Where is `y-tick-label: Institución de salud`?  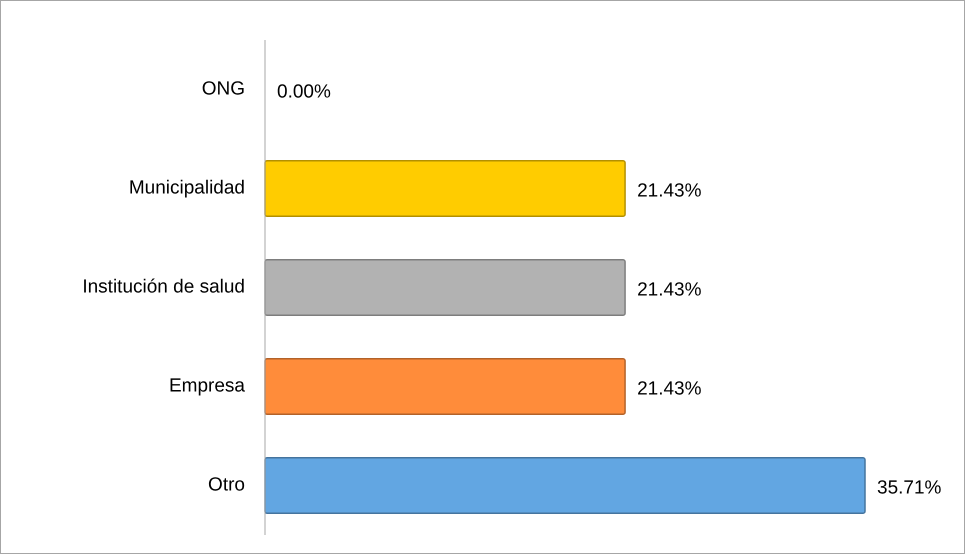
y-tick-label: Institución de salud is located at coordinates (163, 287).